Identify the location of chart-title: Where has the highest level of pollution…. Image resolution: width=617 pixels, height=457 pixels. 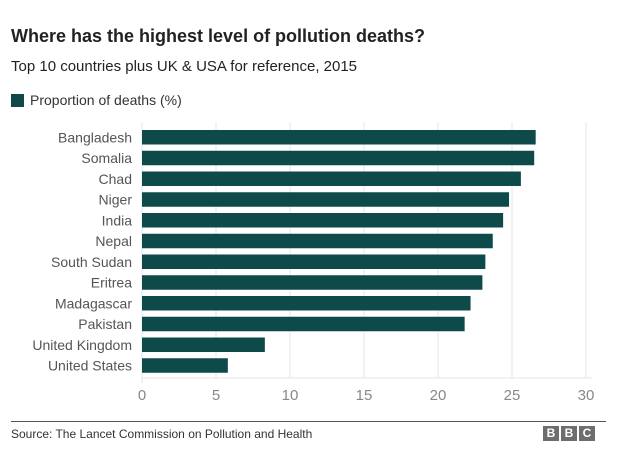
(218, 36).